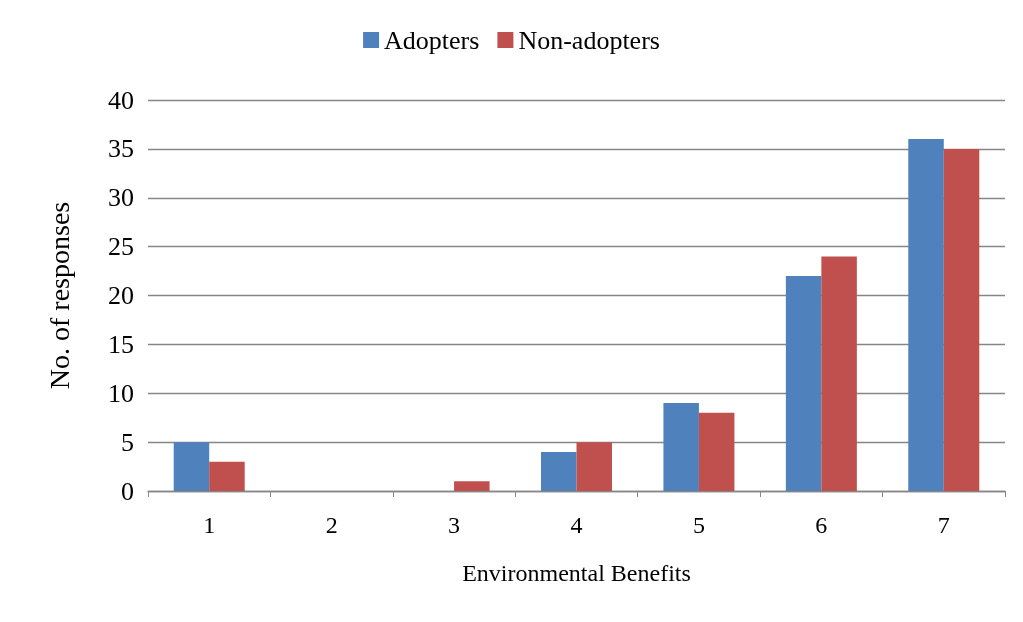  What do you see at coordinates (59, 295) in the screenshot?
I see `y-axis-title: No. of responses` at bounding box center [59, 295].